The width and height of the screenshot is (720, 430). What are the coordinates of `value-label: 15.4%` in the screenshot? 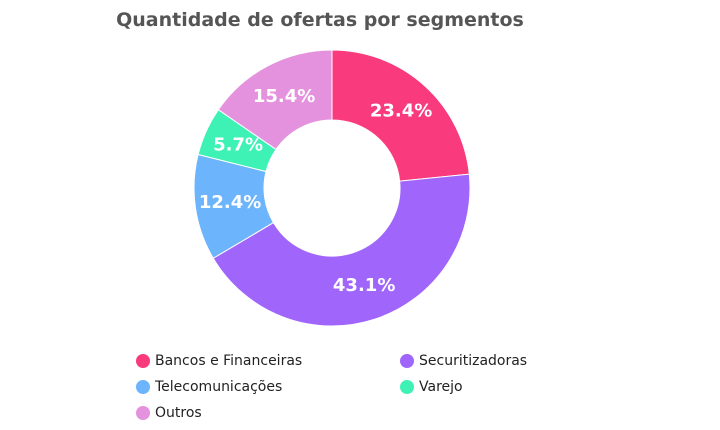 It's located at (284, 96).